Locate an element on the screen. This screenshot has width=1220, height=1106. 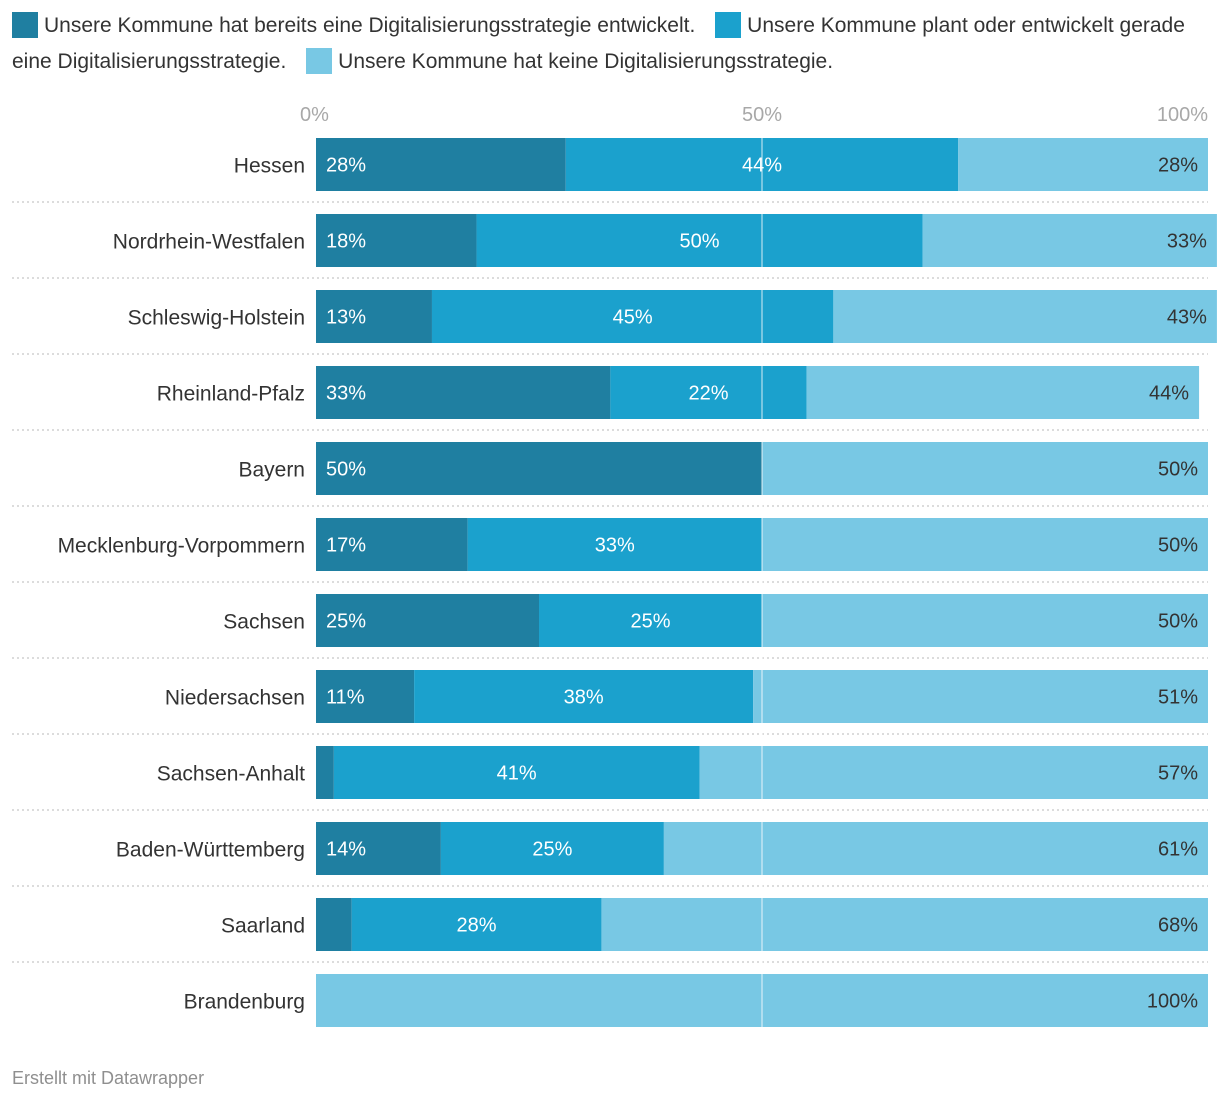
category-label: Baden-Württemberg is located at coordinates (210, 850).